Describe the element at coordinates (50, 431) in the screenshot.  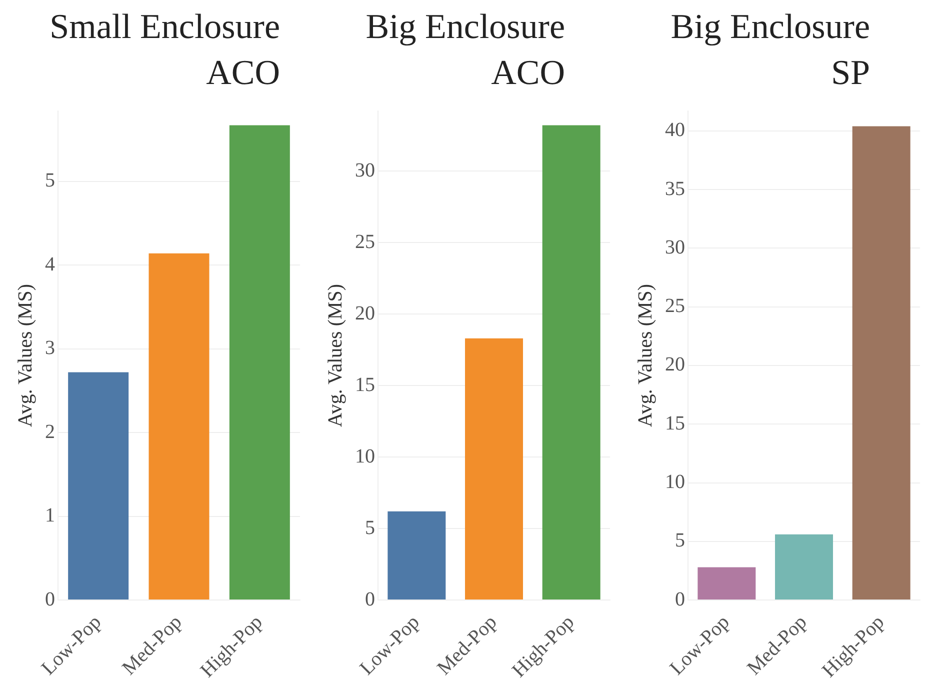
I see `y-tick-label: 2` at that location.